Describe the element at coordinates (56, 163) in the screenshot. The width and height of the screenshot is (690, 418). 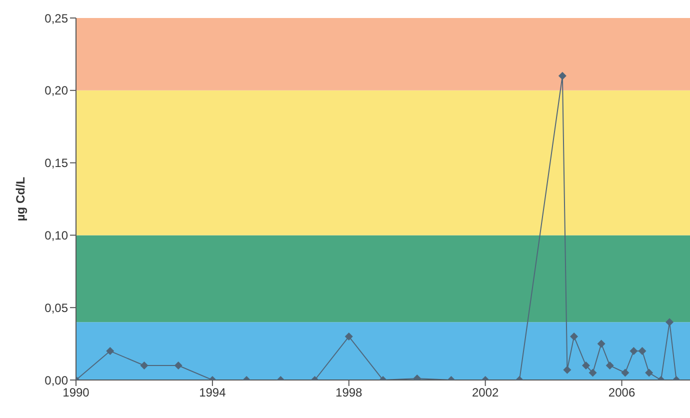
I see `y-tick-label: 0,15` at that location.